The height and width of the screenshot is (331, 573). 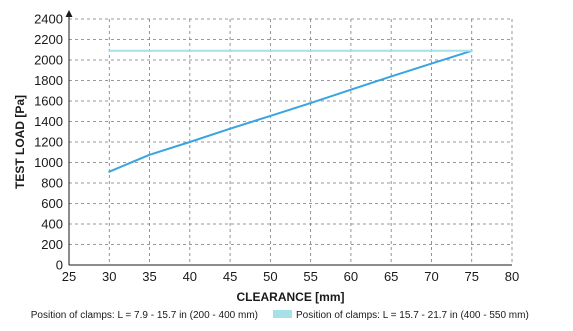 What do you see at coordinates (391, 276) in the screenshot?
I see `x-tick-label: 65` at bounding box center [391, 276].